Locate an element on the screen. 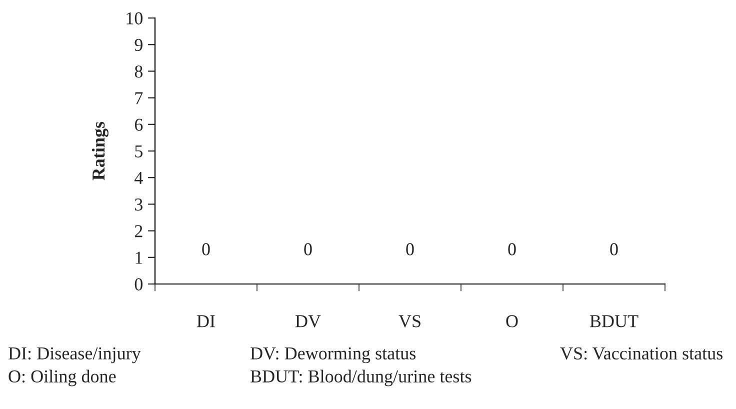 The height and width of the screenshot is (409, 736). y-tick-label: 4 is located at coordinates (138, 178).